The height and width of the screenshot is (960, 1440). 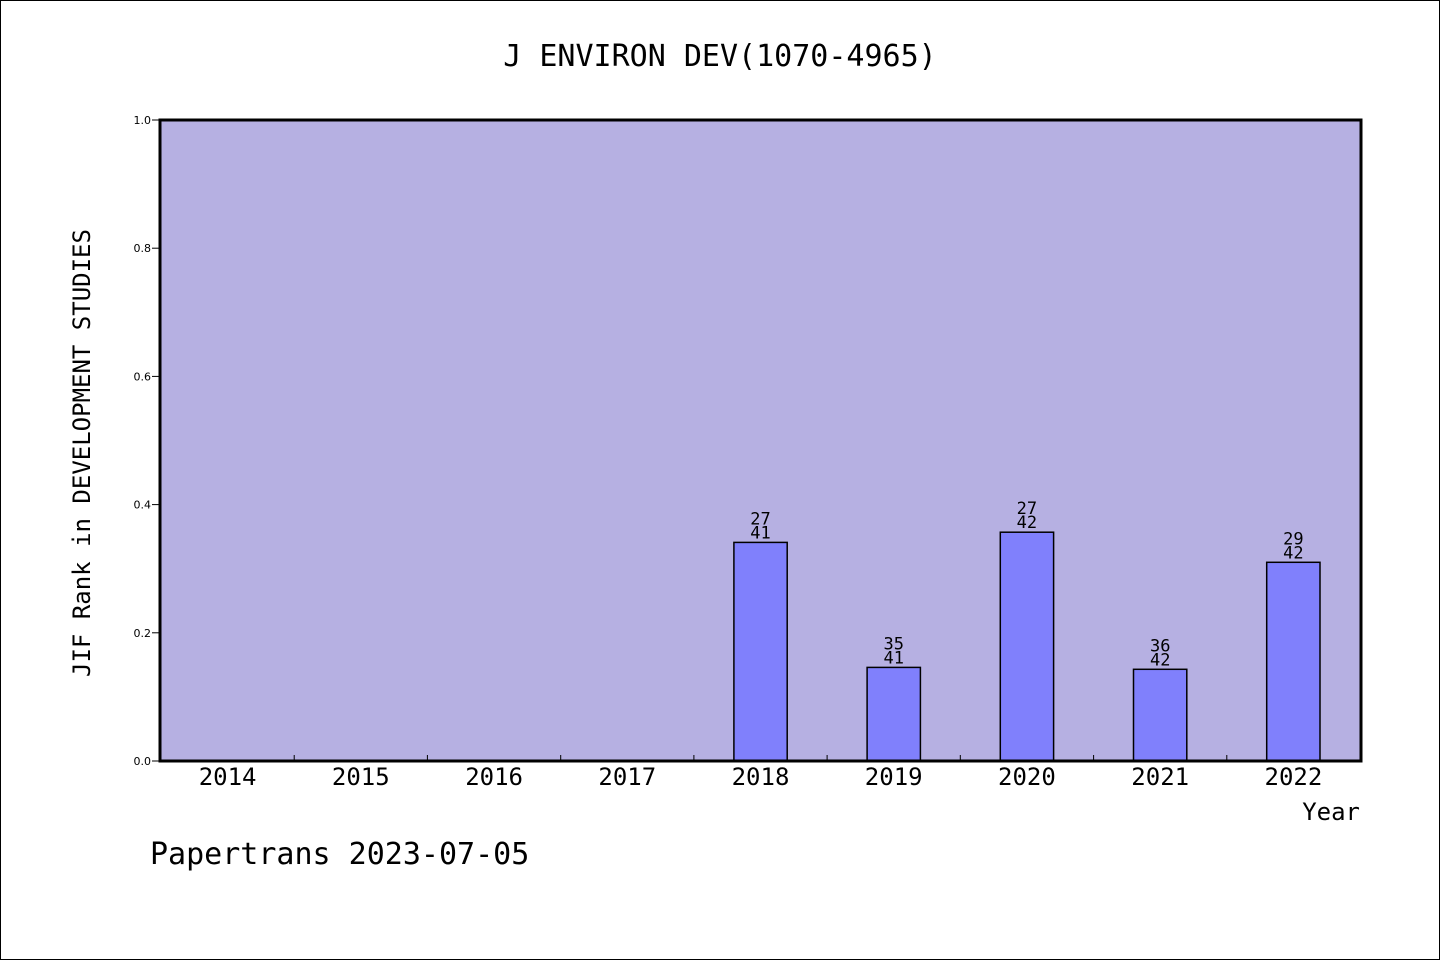 I want to click on y-tick-label-0.8: 0.8, so click(x=143, y=248).